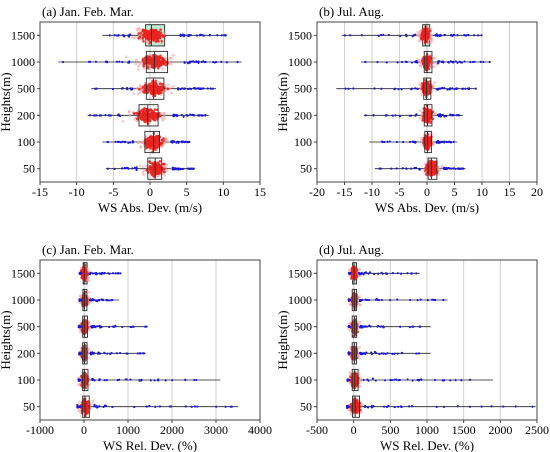 The width and height of the screenshot is (550, 452). Describe the element at coordinates (150, 207) in the screenshot. I see `x-axis-label: WS Abs. Dev. (m/s)` at that location.